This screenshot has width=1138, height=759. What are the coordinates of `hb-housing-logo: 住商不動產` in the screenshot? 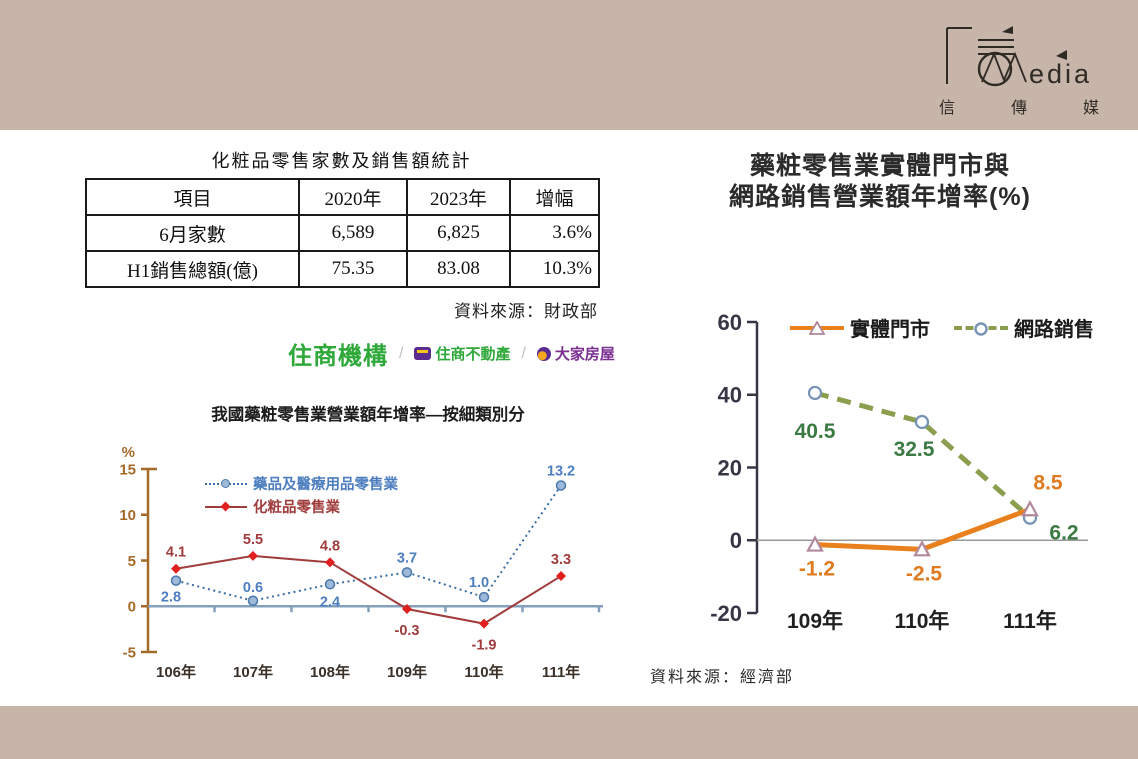 It's located at (462, 353).